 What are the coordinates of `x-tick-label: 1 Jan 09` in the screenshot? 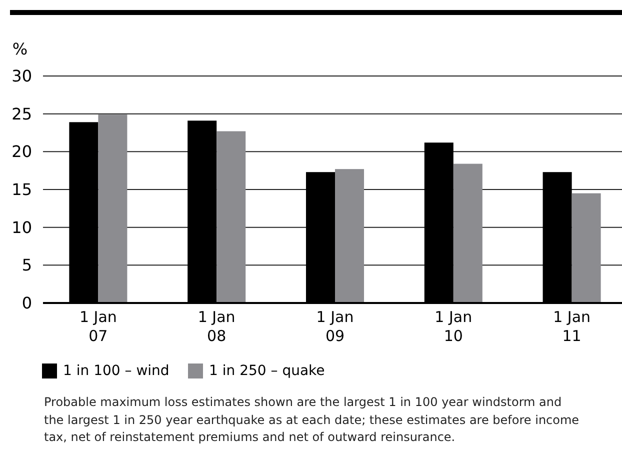 It's located at (335, 326).